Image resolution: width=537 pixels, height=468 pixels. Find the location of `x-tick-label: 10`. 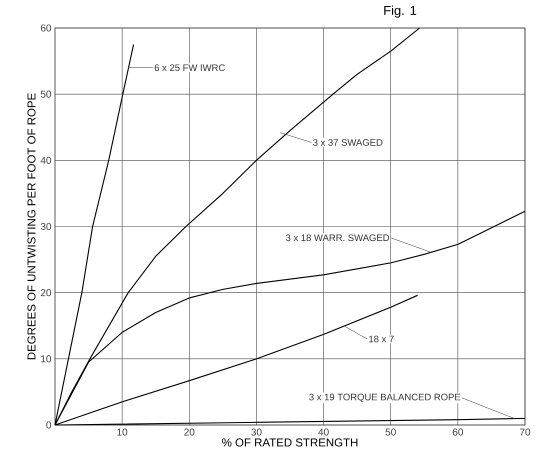

x-tick-label: 10 is located at coordinates (122, 432).